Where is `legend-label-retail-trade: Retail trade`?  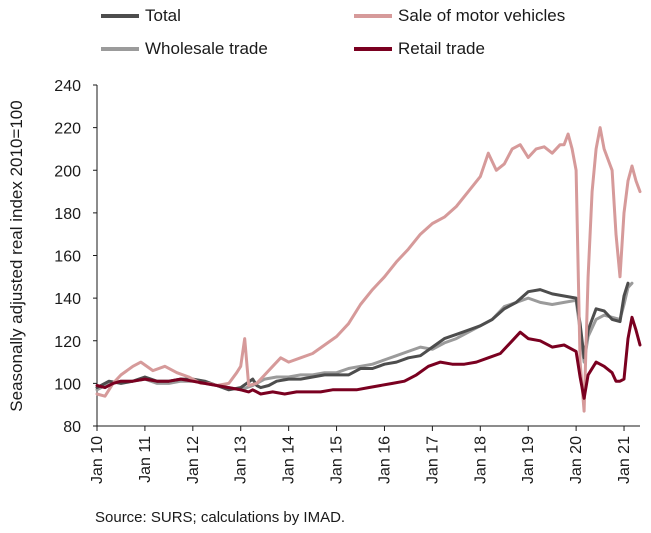 legend-label-retail-trade: Retail trade is located at coordinates (441, 48).